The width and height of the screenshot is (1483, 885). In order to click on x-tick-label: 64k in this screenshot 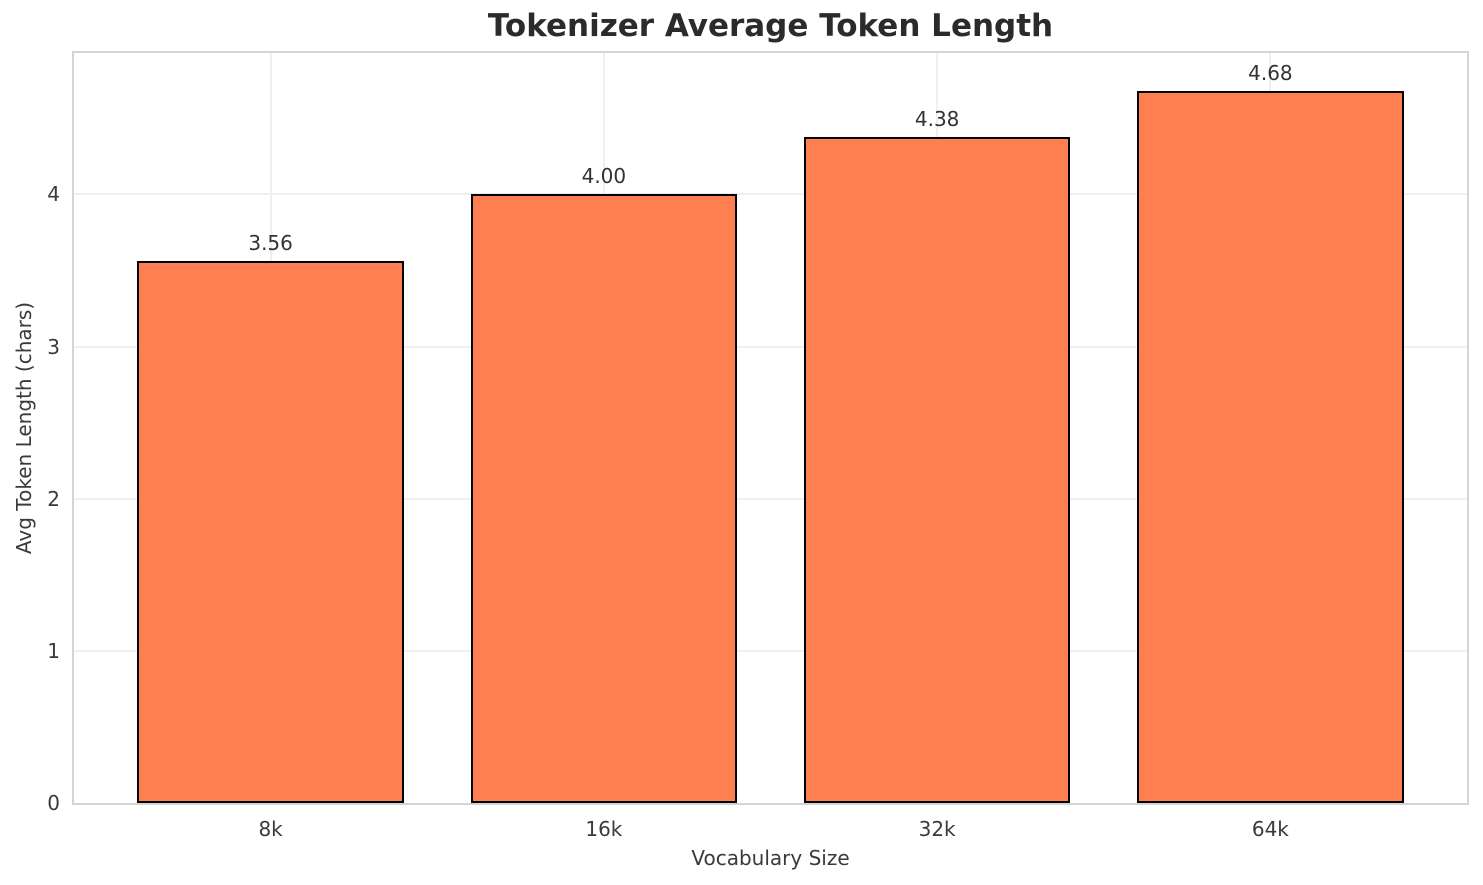, I will do `click(1270, 829)`.